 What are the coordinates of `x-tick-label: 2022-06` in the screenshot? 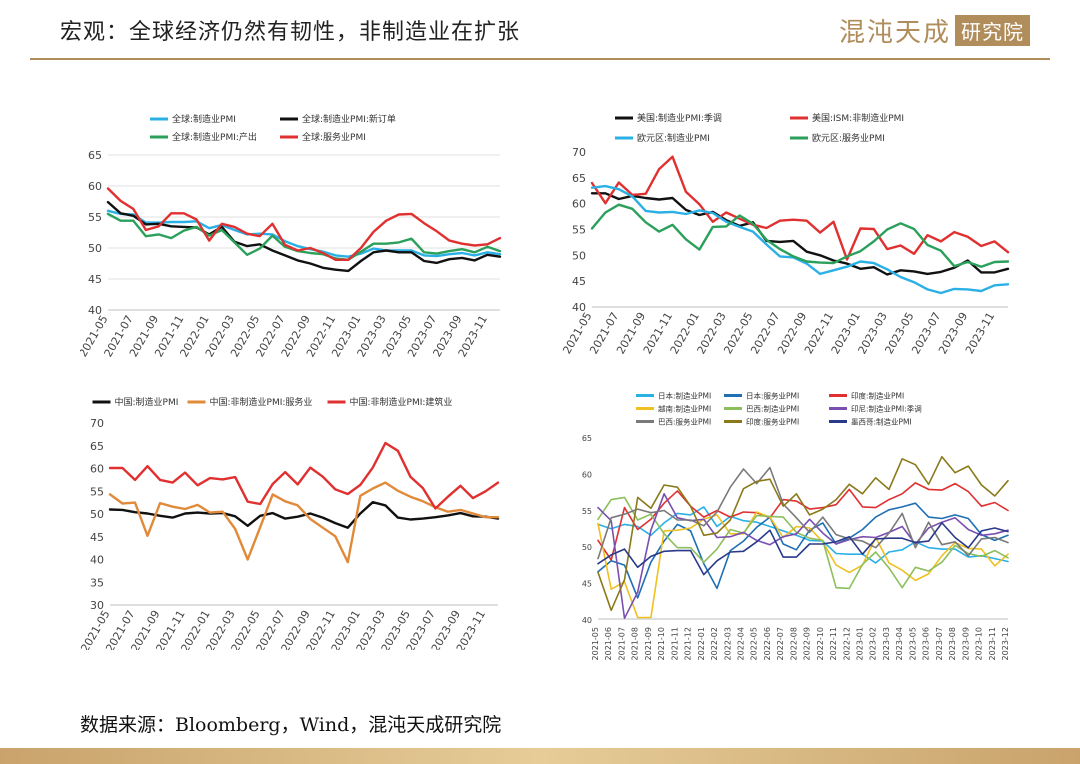 It's located at (767, 643).